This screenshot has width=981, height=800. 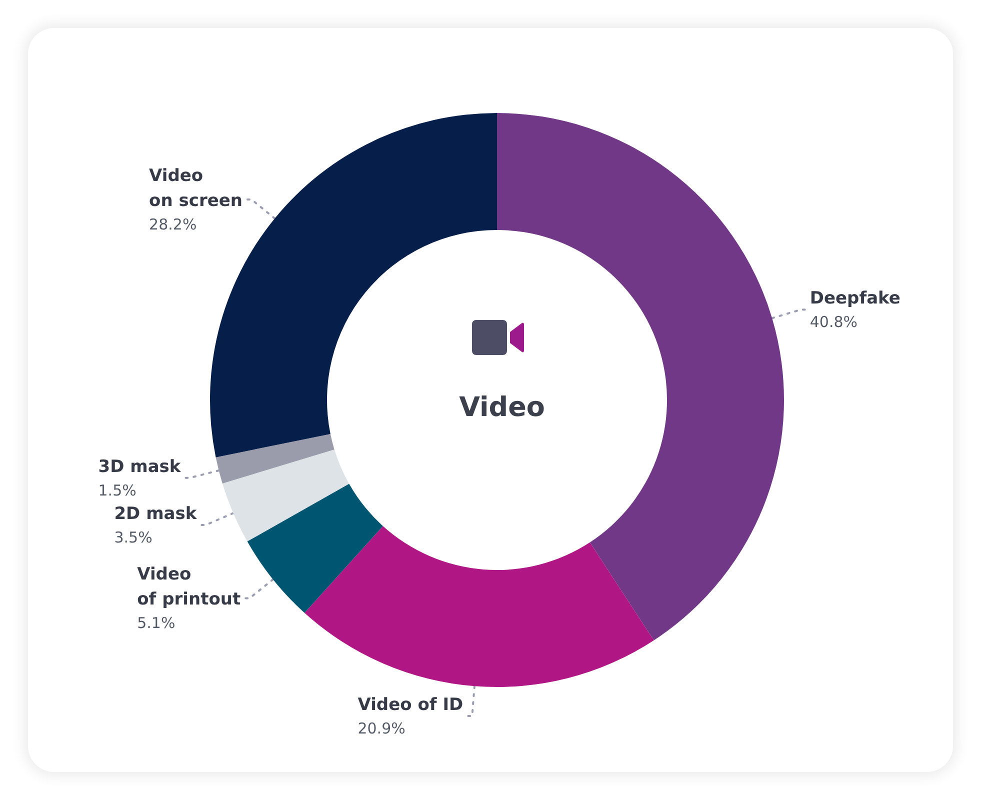 I want to click on slice-label: Deepfake, so click(x=855, y=298).